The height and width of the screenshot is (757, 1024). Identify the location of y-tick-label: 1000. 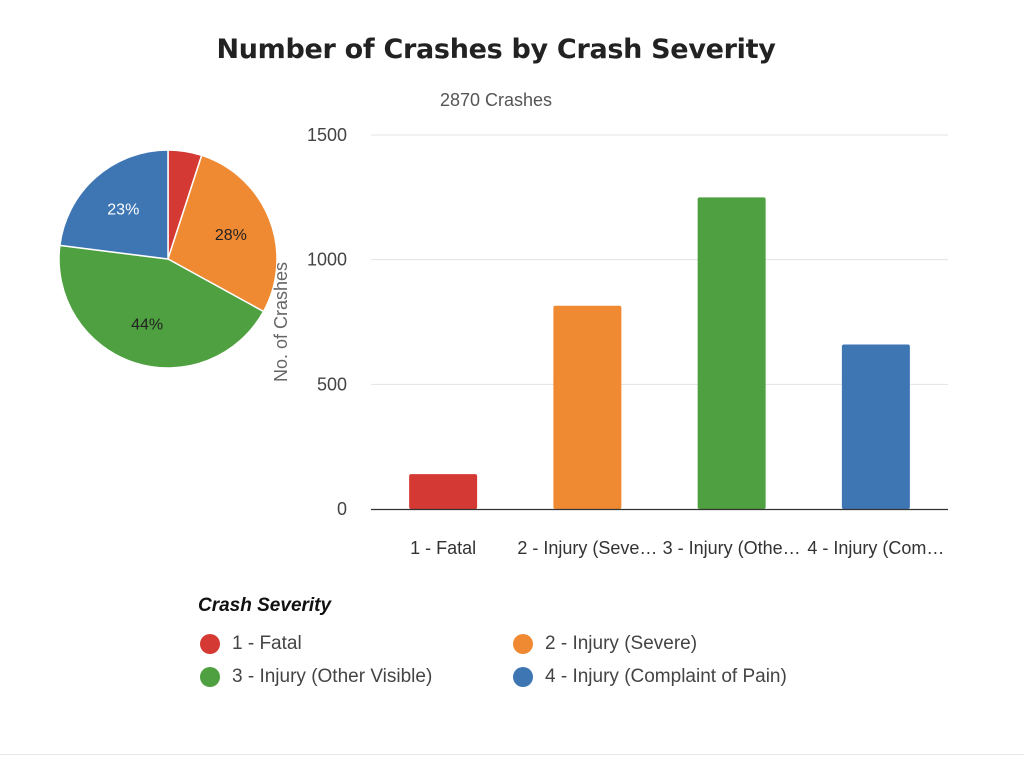
(327, 260).